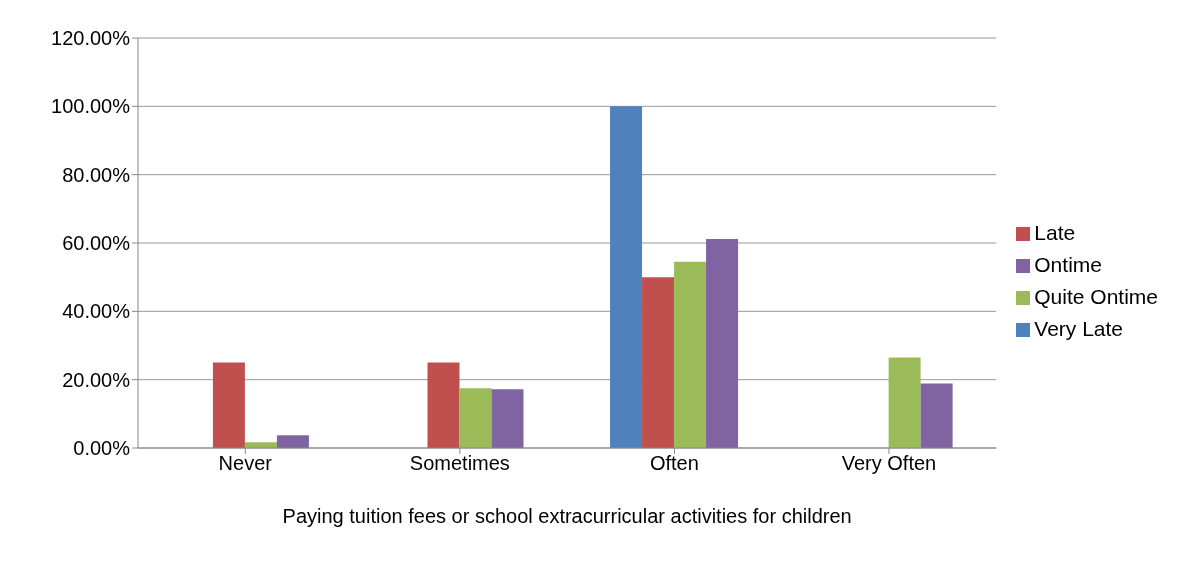 The height and width of the screenshot is (562, 1189). Describe the element at coordinates (889, 463) in the screenshot. I see `x-tick-label: Very Often` at that location.